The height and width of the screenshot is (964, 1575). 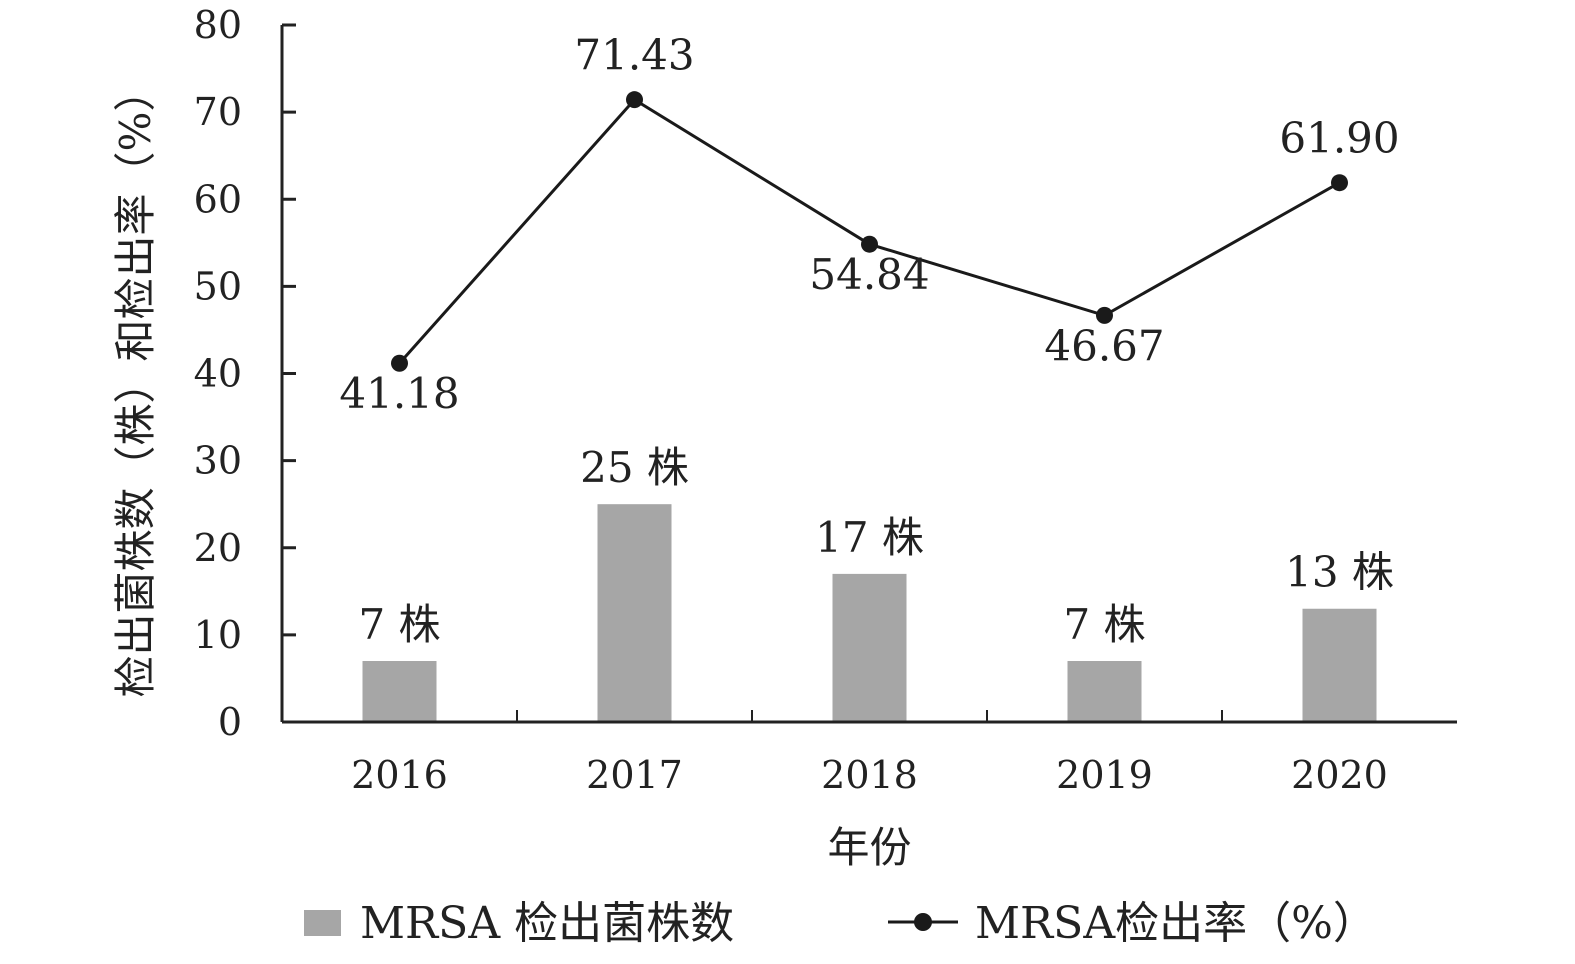 What do you see at coordinates (547, 923) in the screenshot?
I see `legend-bar-label: MRSA 检出菌株数` at bounding box center [547, 923].